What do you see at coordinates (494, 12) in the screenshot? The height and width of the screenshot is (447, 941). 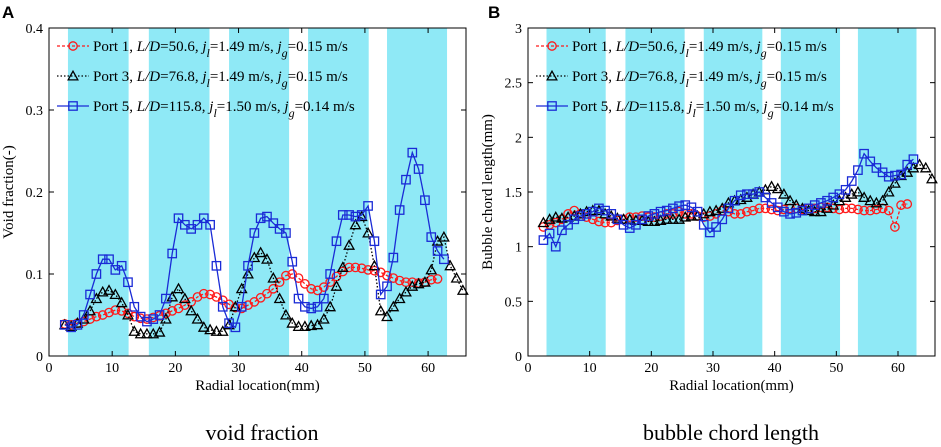 I see `panel-letter-b: B` at bounding box center [494, 12].